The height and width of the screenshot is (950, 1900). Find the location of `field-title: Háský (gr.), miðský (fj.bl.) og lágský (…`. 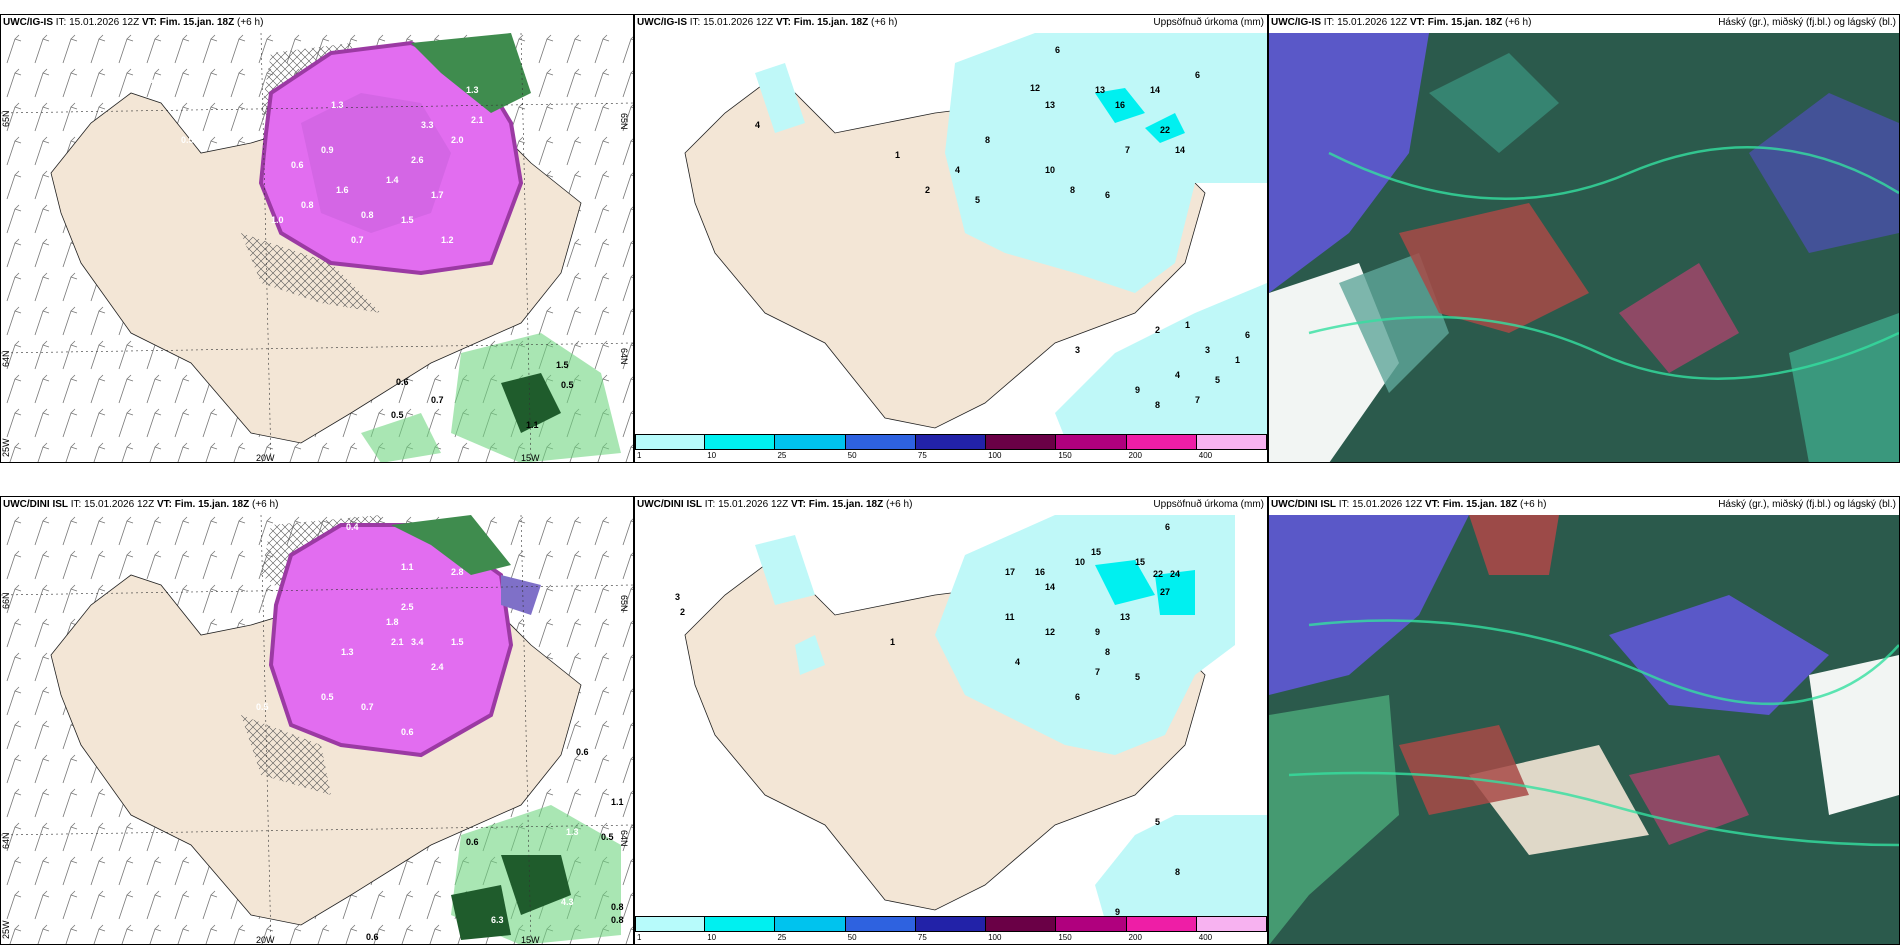

field-title: Háský (gr.), miðský (fj.bl.) og lágský (… is located at coordinates (1807, 22).